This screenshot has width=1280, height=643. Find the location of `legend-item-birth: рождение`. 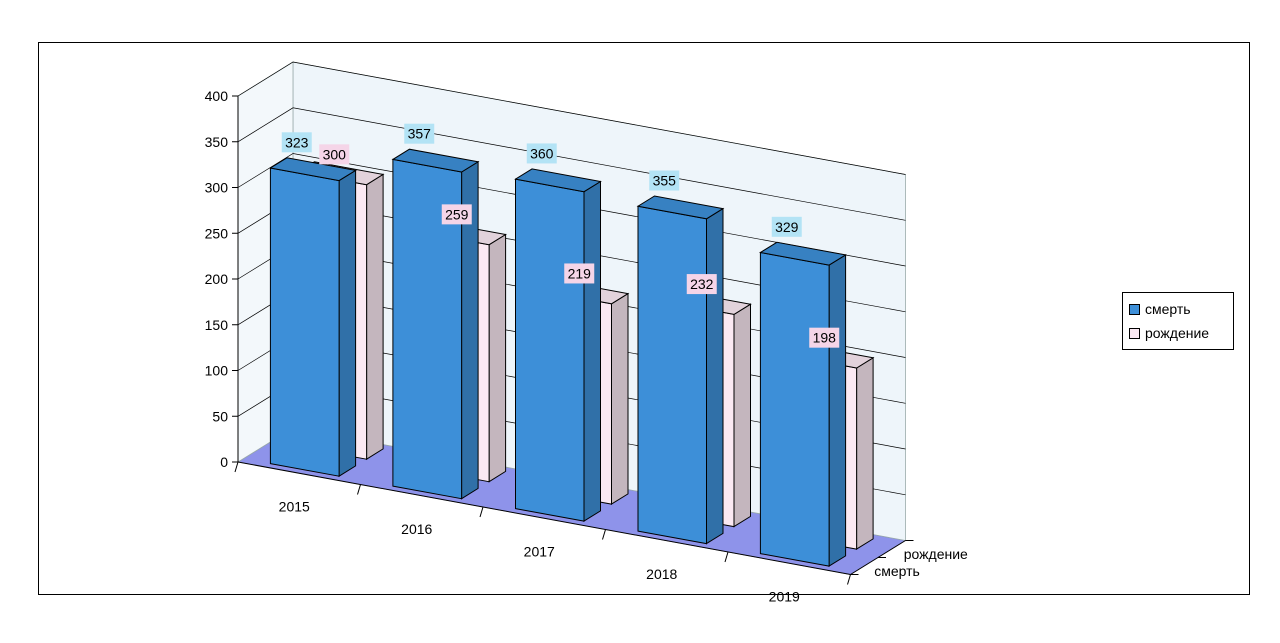

legend-item-birth: рождение is located at coordinates (1178, 333).